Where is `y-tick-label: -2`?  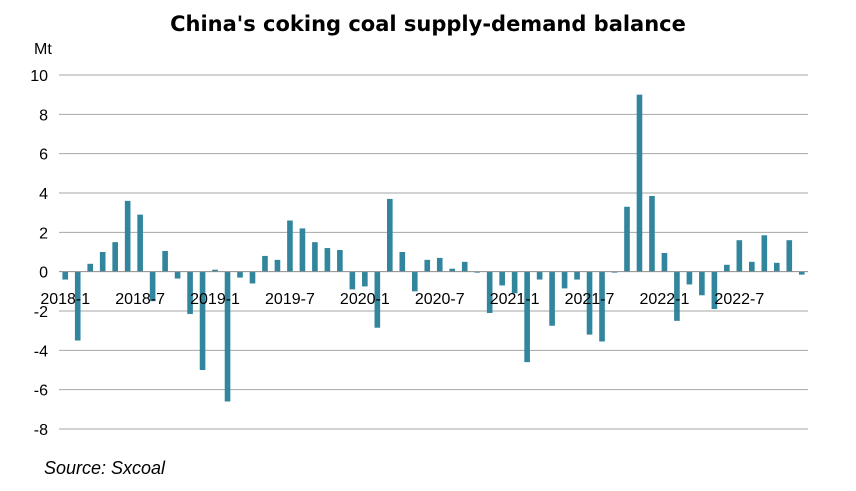
y-tick-label: -2 is located at coordinates (41, 312).